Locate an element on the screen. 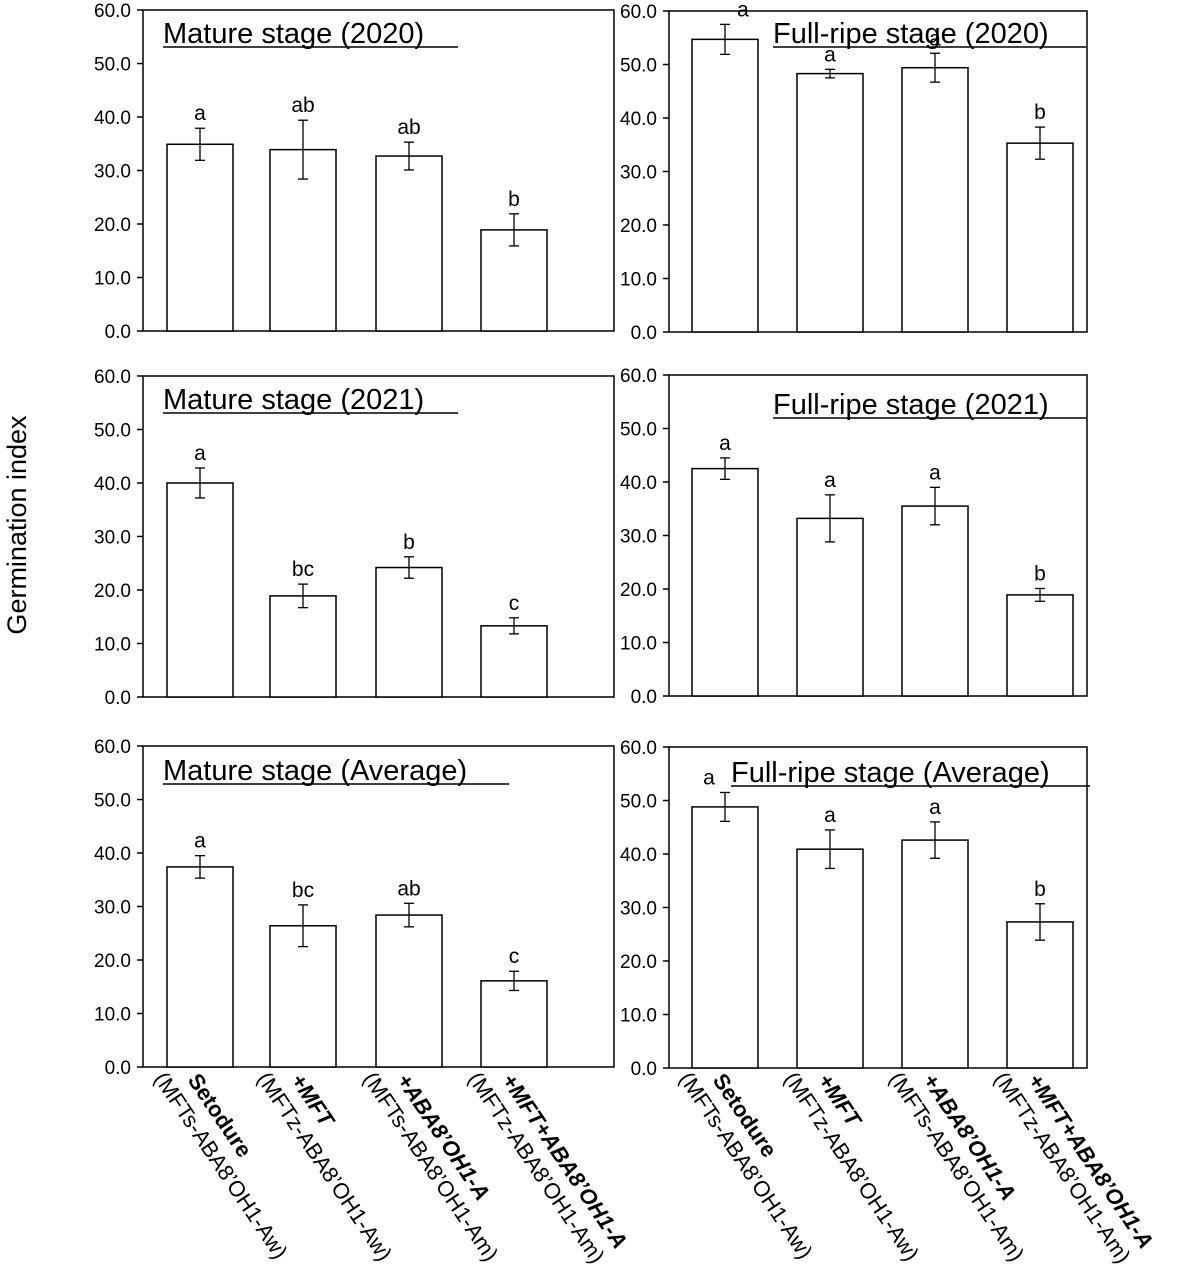 This screenshot has width=1204, height=1284. chart-title: Mature stage (Average) is located at coordinates (315, 771).